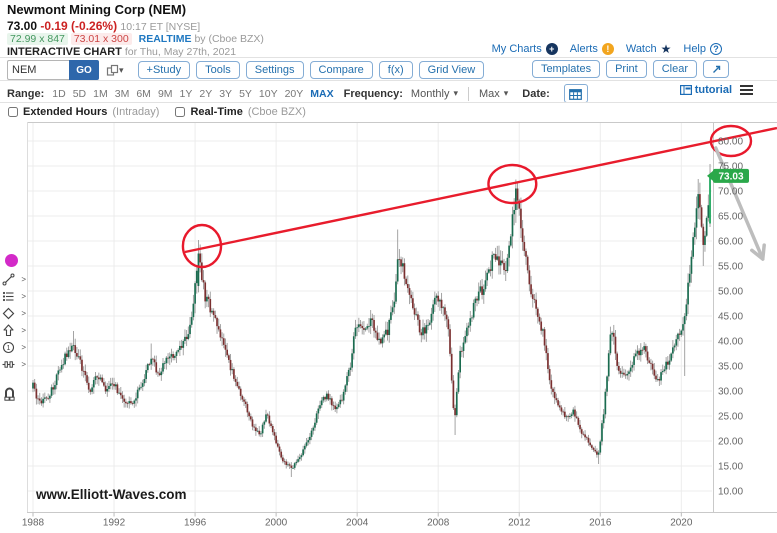 Image resolution: width=777 pixels, height=533 pixels. What do you see at coordinates (434, 94) in the screenshot?
I see `frequency-dropdown: Monthly ▾` at bounding box center [434, 94].